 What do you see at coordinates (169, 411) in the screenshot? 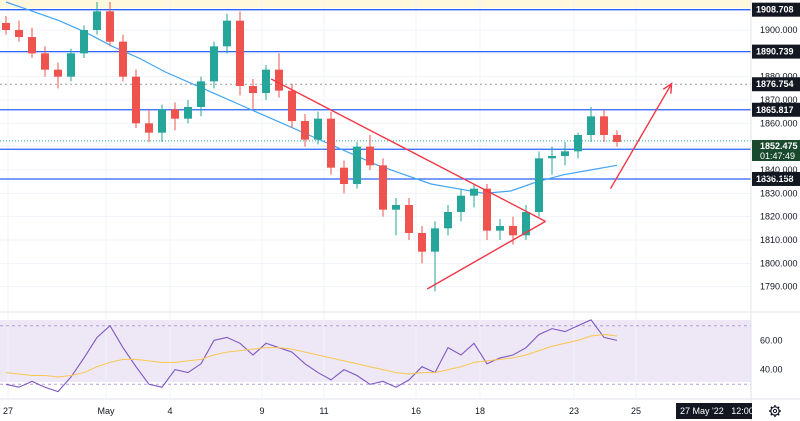
I see `time-tick-label: 4` at bounding box center [169, 411].